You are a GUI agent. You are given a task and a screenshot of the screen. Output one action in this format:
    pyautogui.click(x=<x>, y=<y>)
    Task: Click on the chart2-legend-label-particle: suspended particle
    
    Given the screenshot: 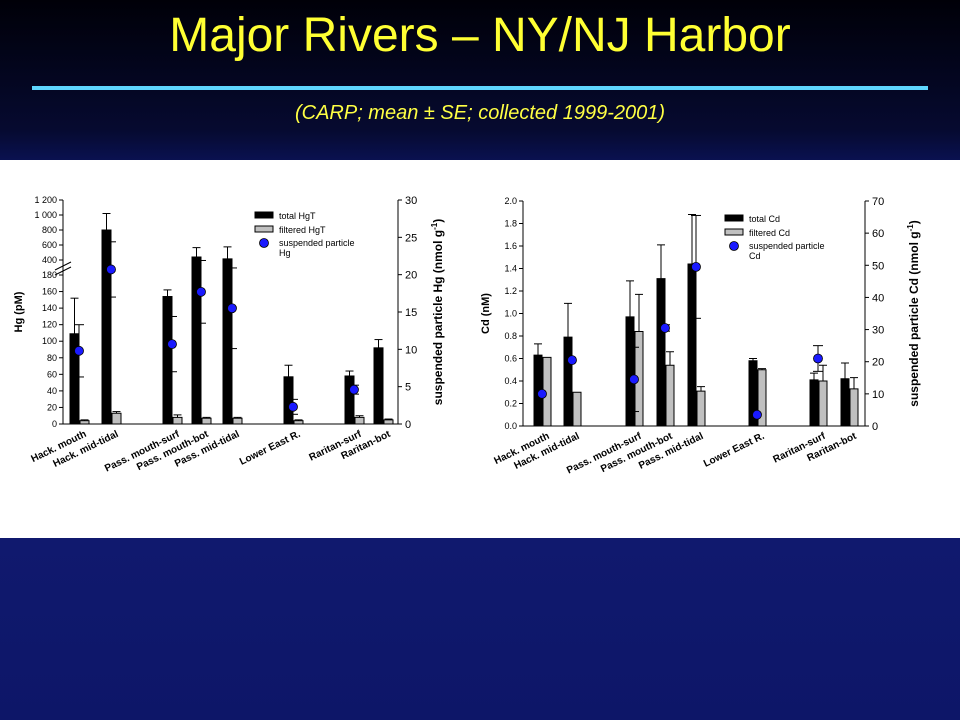 What is the action you would take?
    pyautogui.click(x=787, y=246)
    